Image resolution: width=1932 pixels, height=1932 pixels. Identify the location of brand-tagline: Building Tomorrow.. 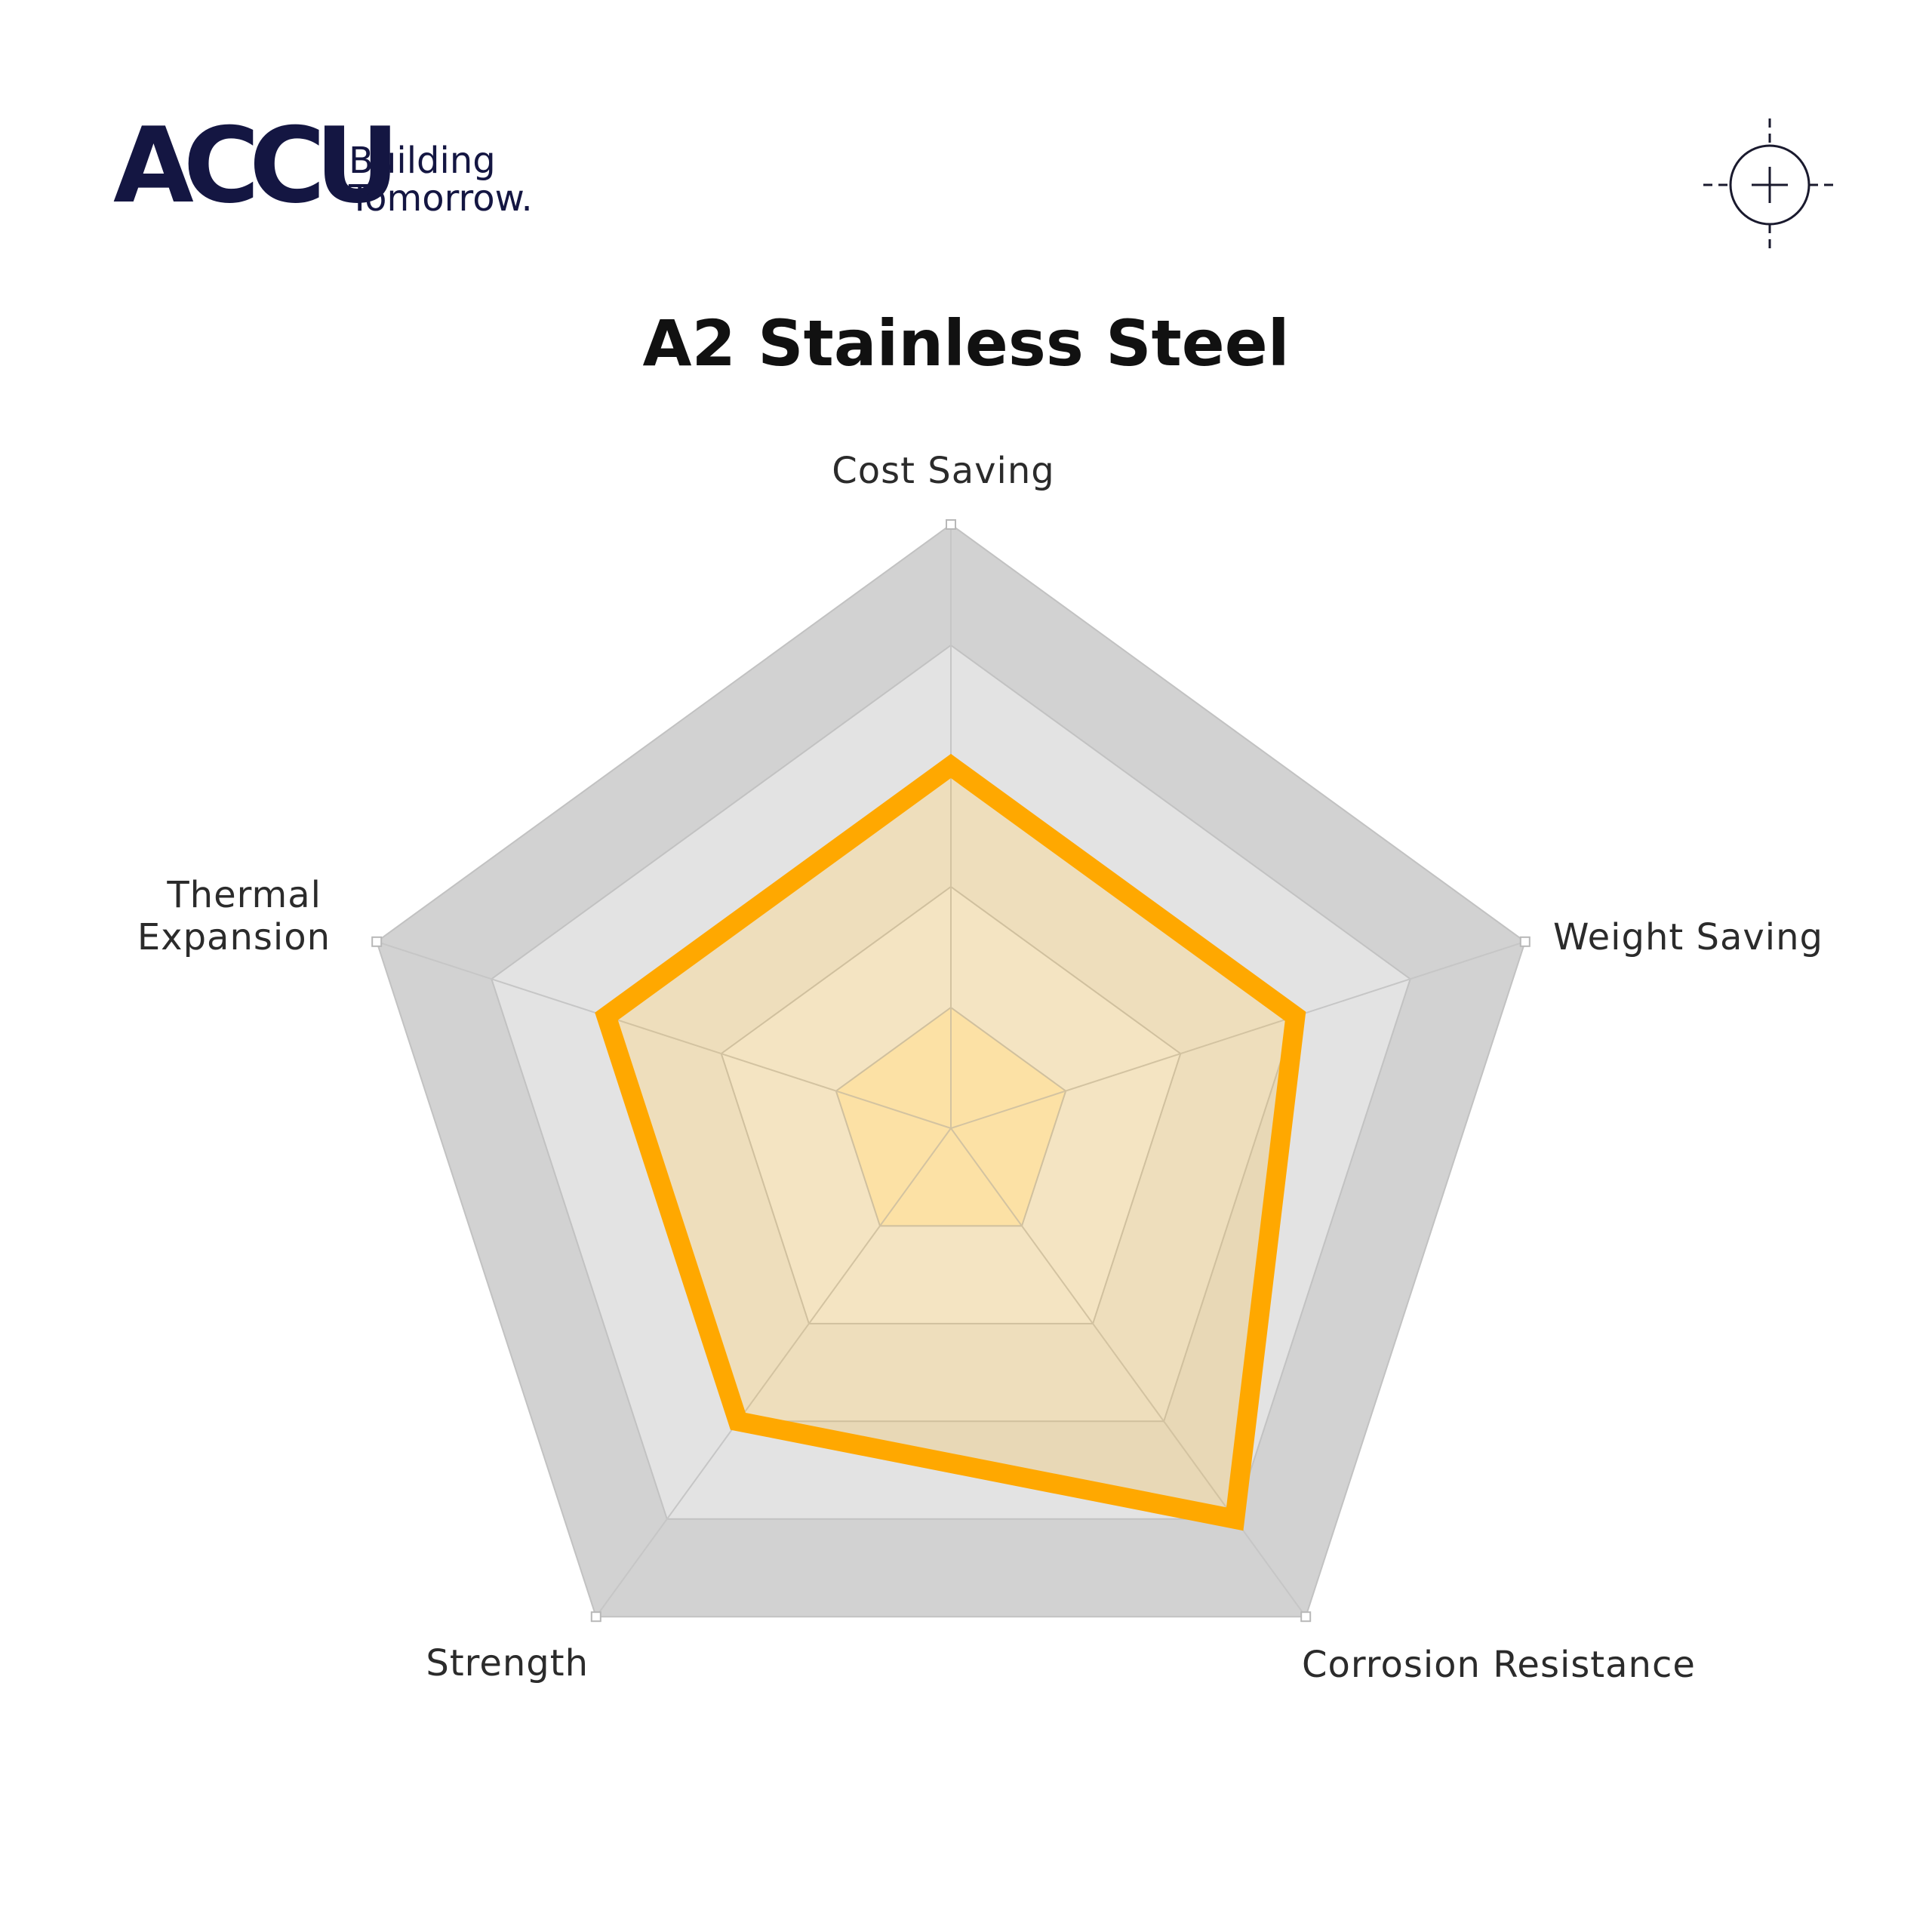
(441, 179).